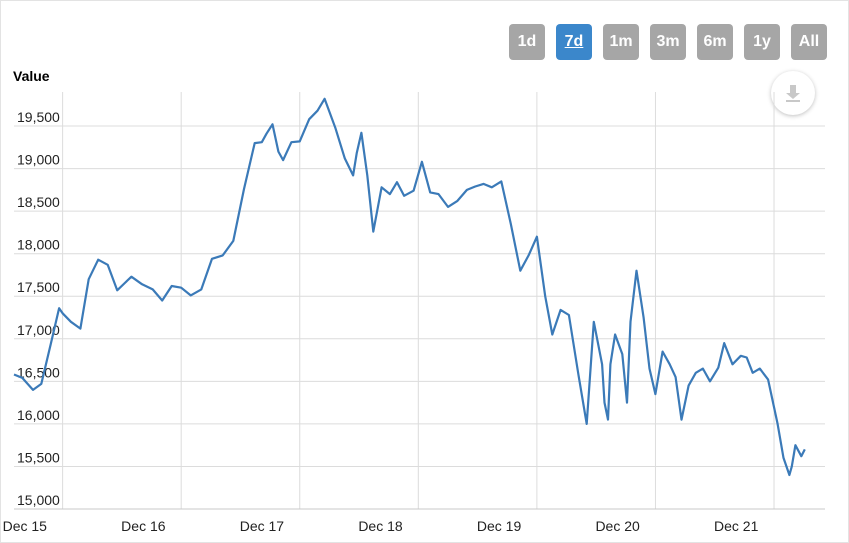 The height and width of the screenshot is (543, 849). Describe the element at coordinates (38, 415) in the screenshot. I see `y-tick-label: 16,000` at that location.